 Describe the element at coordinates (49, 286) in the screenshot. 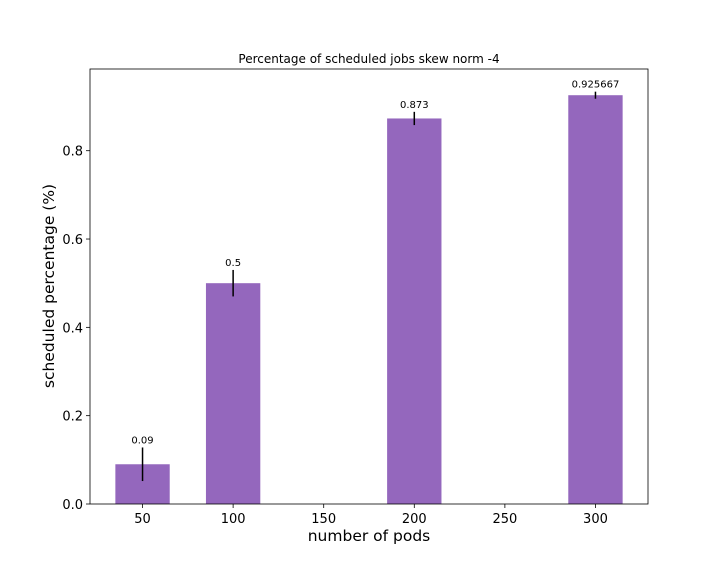

I see `y-axis-label: scheduled percentage (%)` at that location.